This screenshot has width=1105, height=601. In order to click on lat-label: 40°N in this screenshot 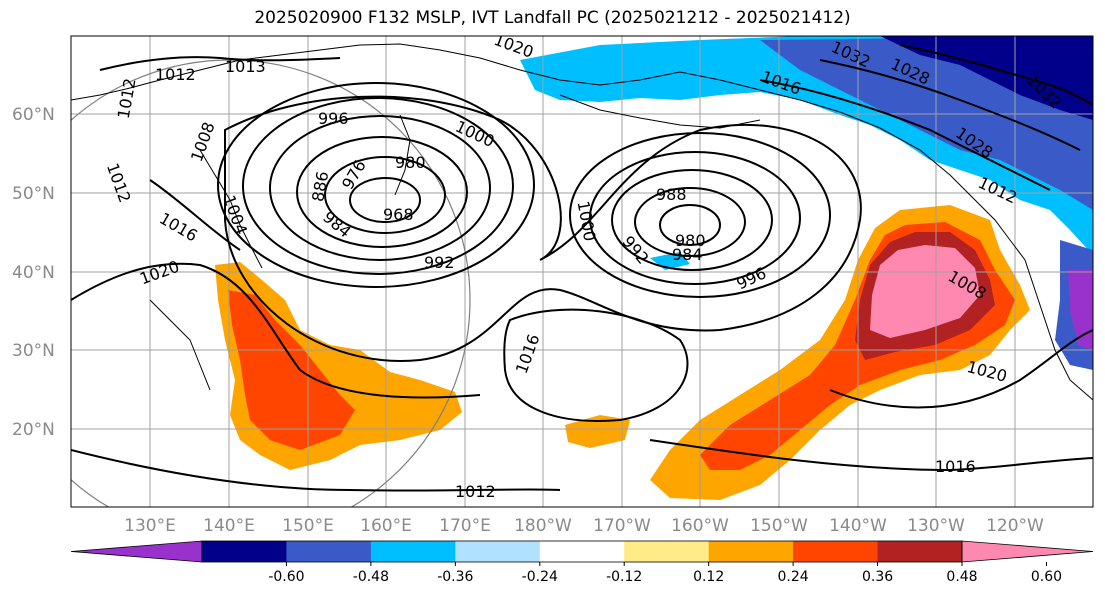, I will do `click(33, 273)`.